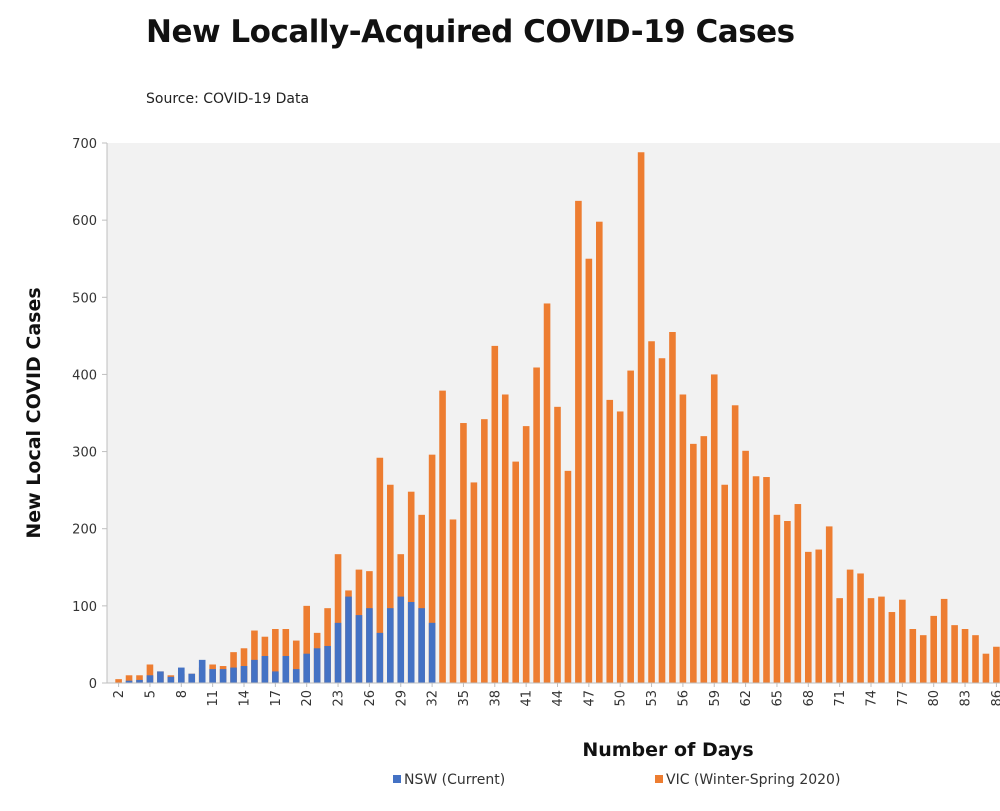  What do you see at coordinates (746, 698) in the screenshot?
I see `x-tick-label: 62` at bounding box center [746, 698].